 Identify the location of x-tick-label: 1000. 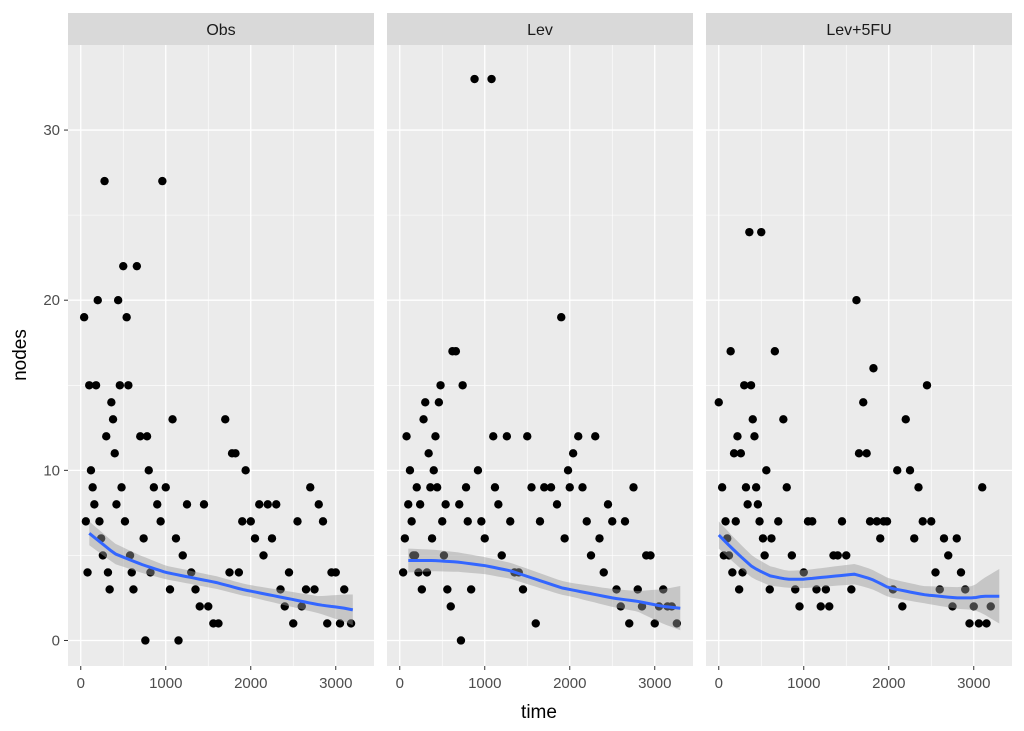
(484, 683).